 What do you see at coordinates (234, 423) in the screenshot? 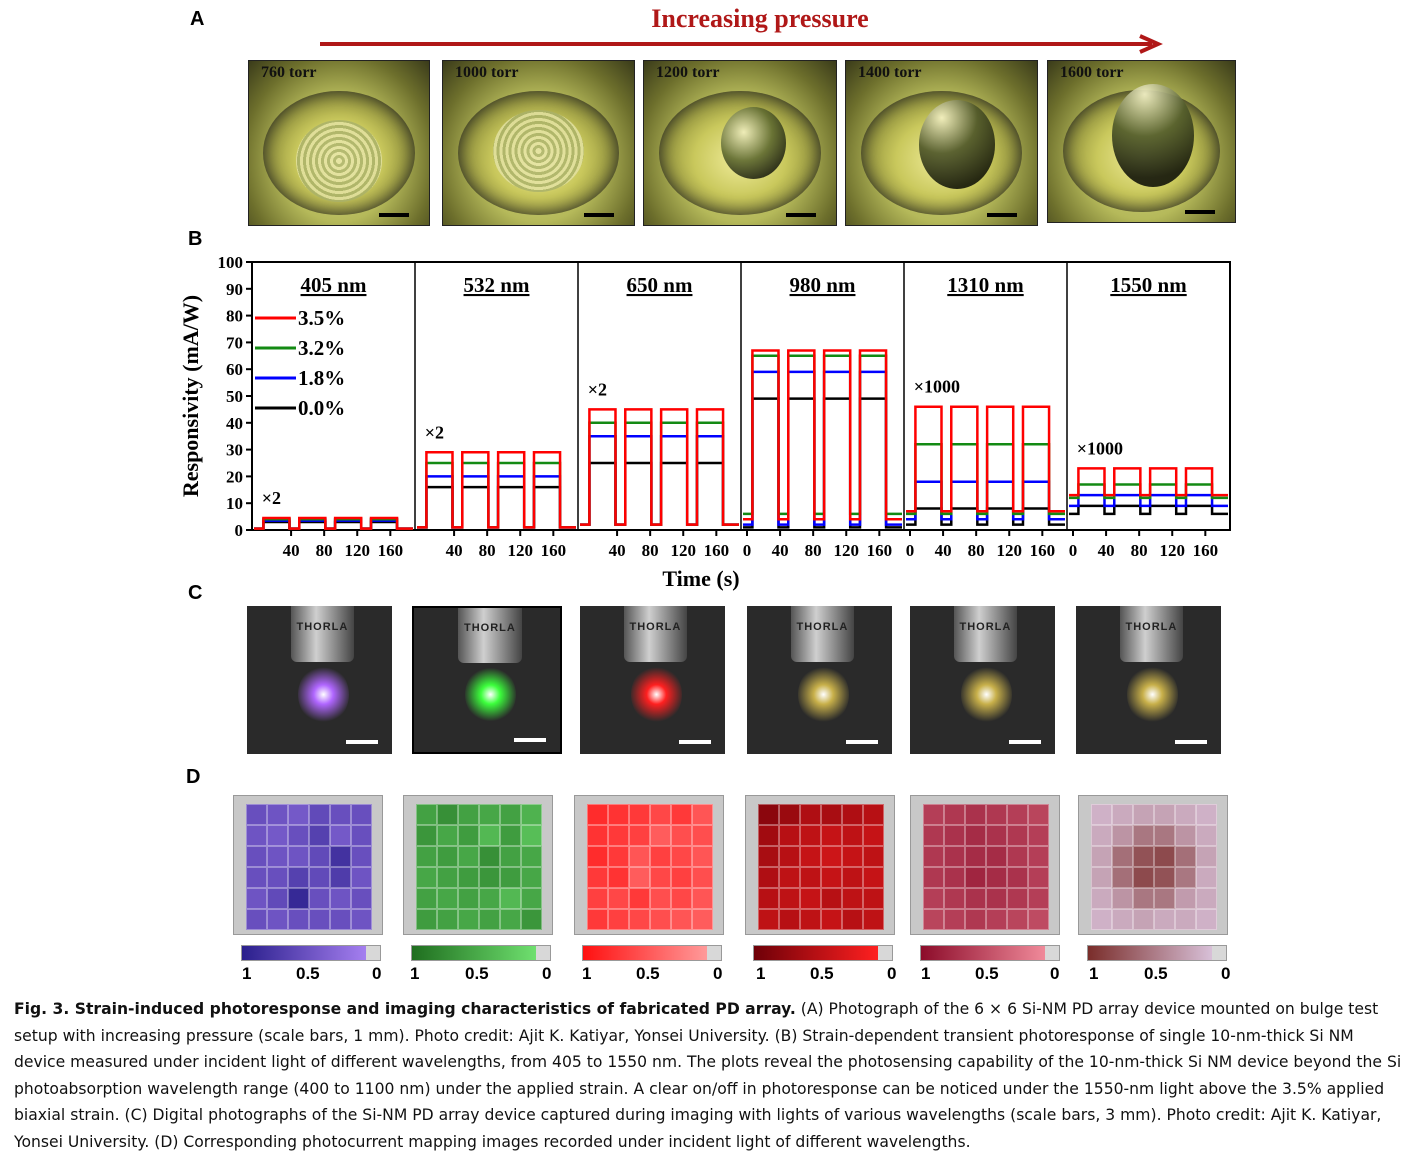
I see `y-tick-label: 40` at bounding box center [234, 423].